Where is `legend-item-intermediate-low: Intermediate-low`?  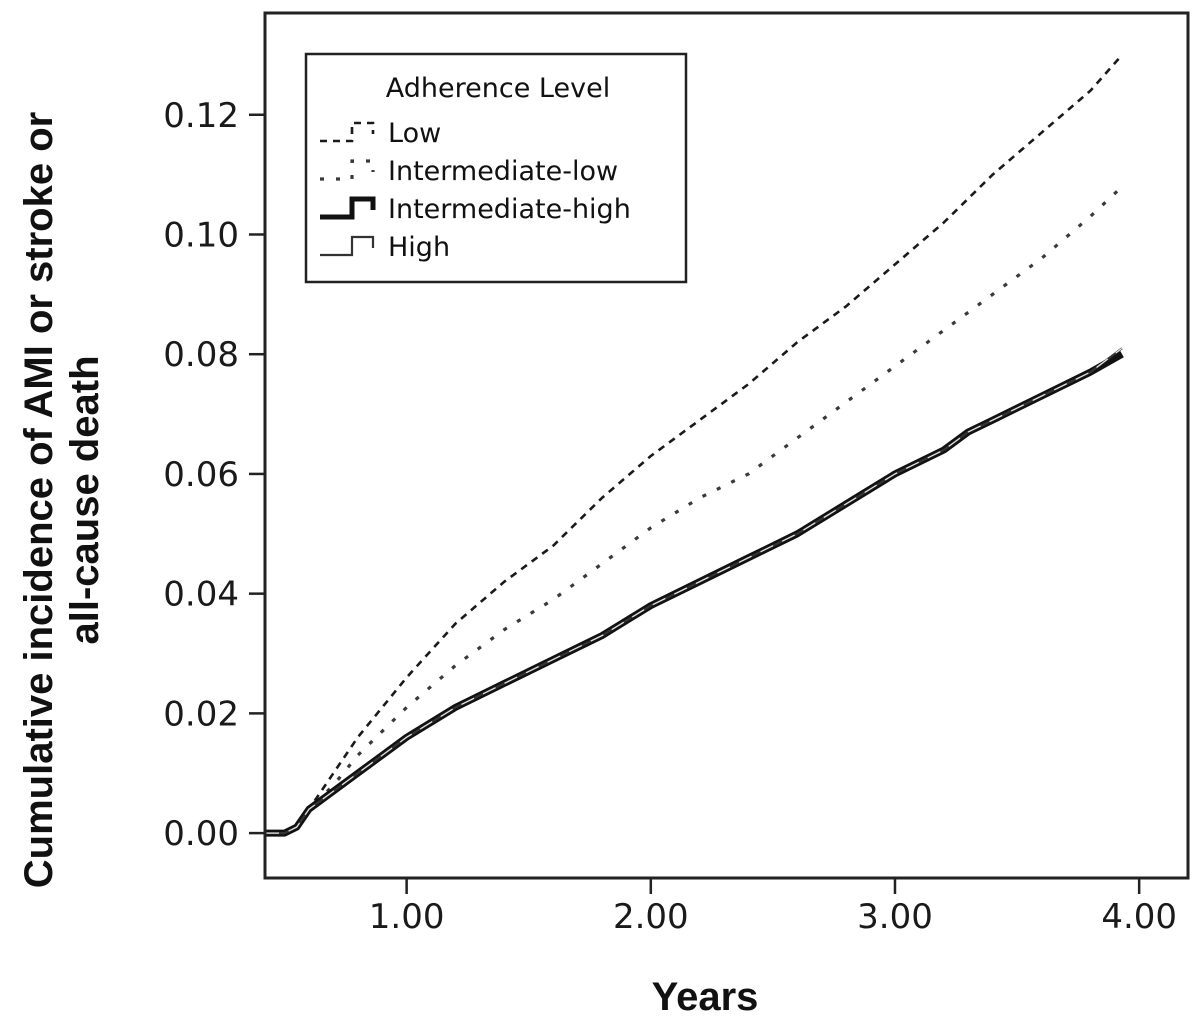 legend-item-intermediate-low: Intermediate-low is located at coordinates (469, 171).